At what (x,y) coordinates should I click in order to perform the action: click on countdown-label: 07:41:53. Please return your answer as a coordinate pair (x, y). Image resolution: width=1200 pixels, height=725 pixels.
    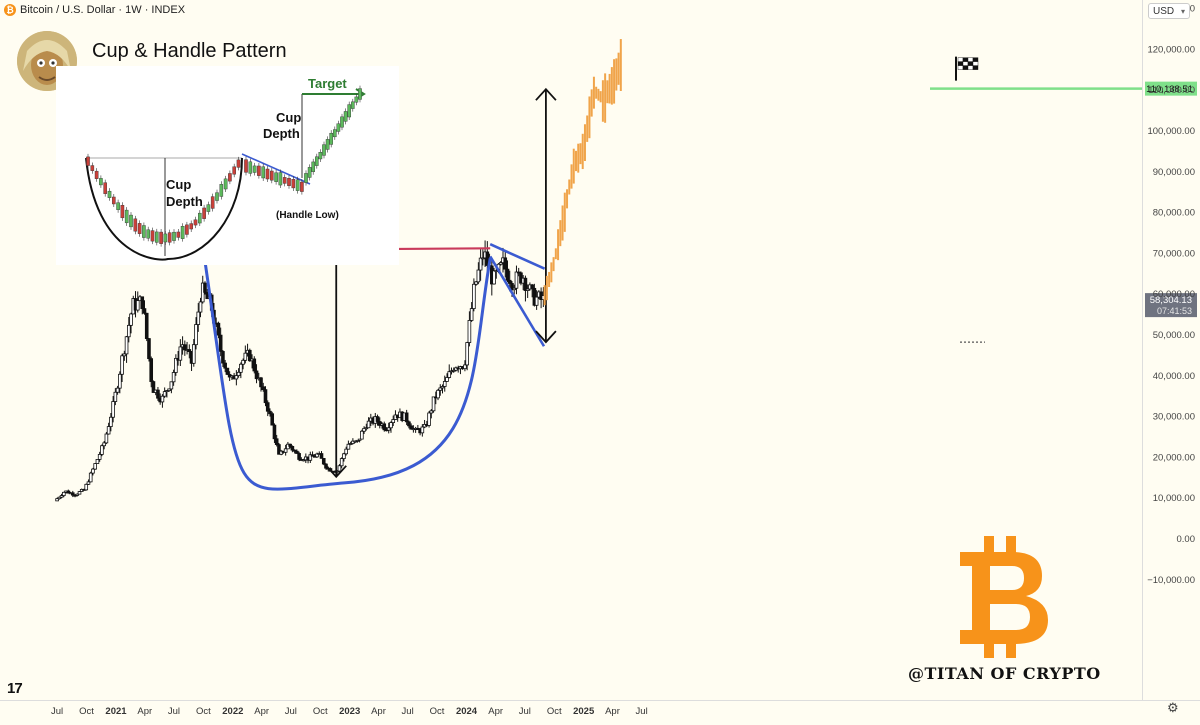
    Looking at the image, I should click on (1174, 311).